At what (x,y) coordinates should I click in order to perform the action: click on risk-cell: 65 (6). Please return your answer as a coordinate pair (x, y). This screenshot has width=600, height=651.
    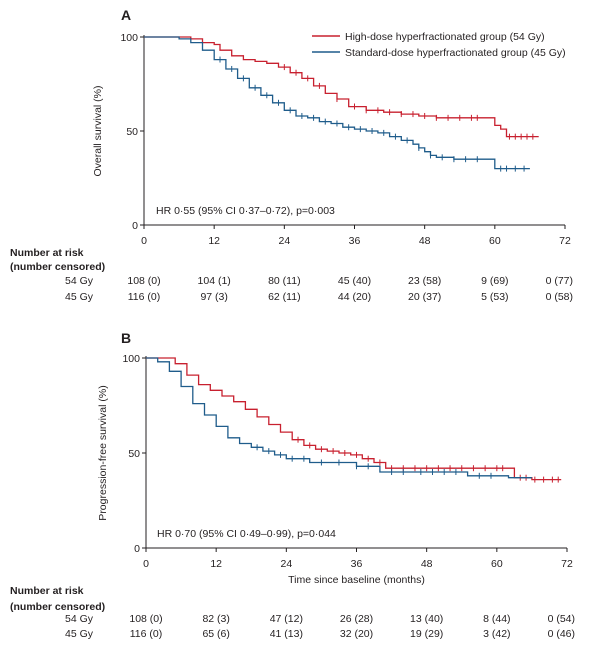
    Looking at the image, I should click on (215, 634).